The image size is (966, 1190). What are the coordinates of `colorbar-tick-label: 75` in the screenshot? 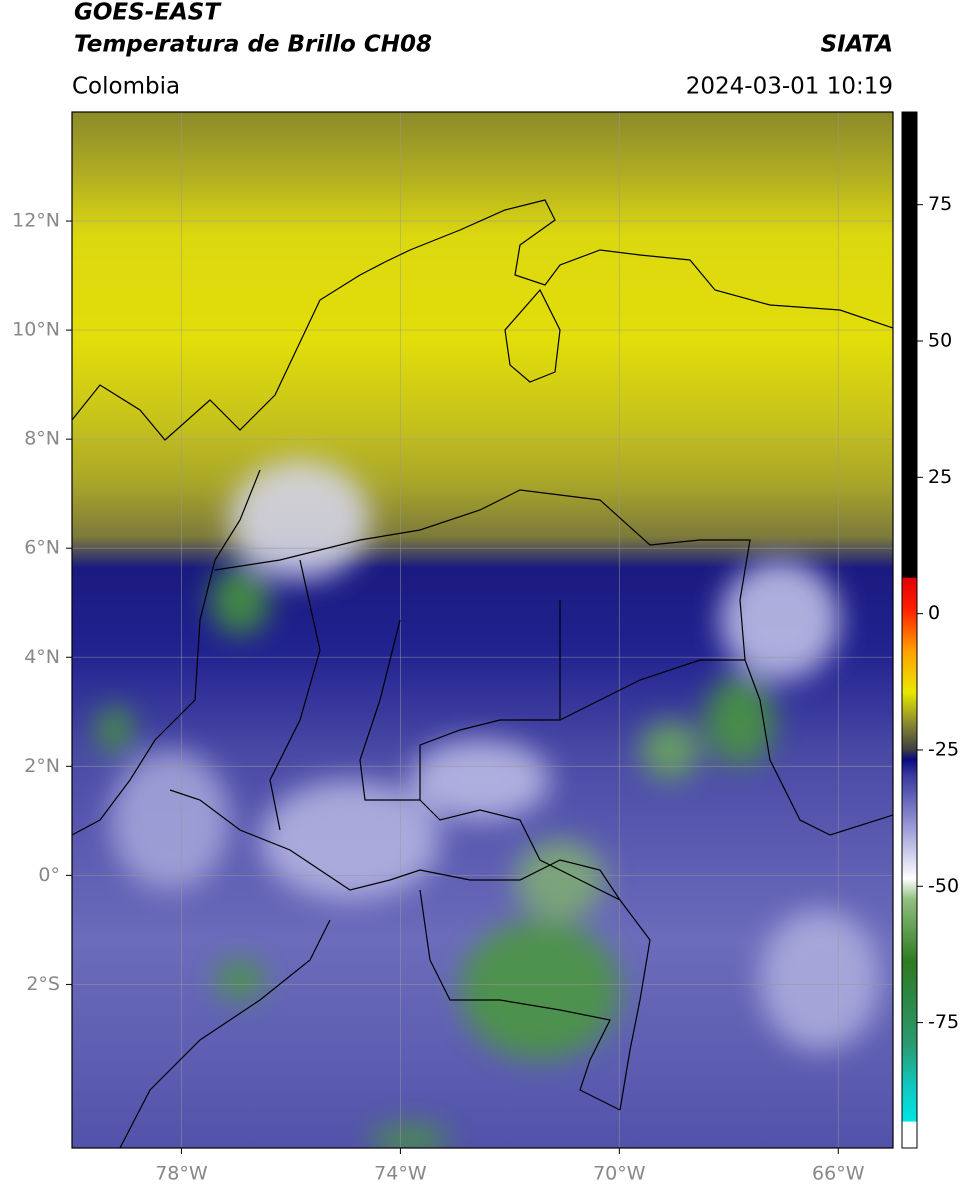 It's located at (940, 204).